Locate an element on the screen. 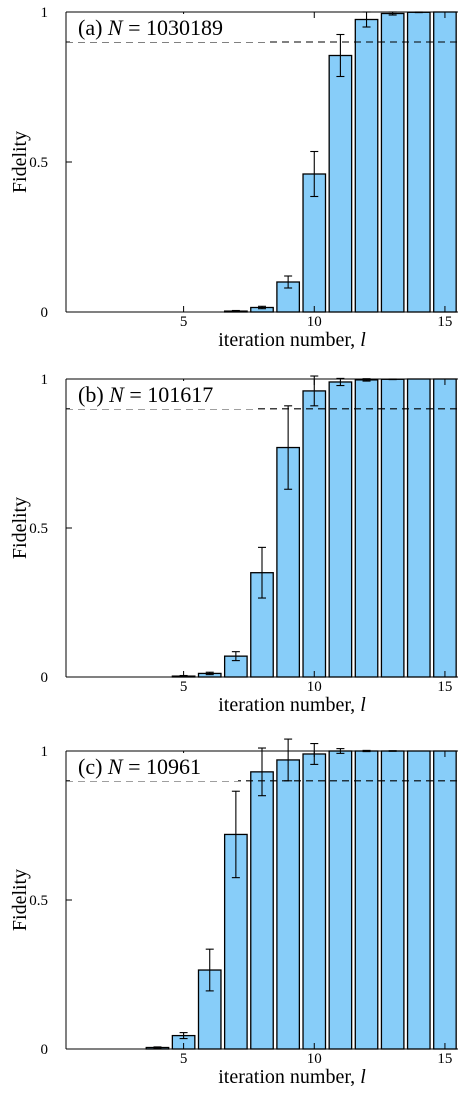 The height and width of the screenshot is (1102, 460). panel-label: (a) N = 1030189 is located at coordinates (150, 27).